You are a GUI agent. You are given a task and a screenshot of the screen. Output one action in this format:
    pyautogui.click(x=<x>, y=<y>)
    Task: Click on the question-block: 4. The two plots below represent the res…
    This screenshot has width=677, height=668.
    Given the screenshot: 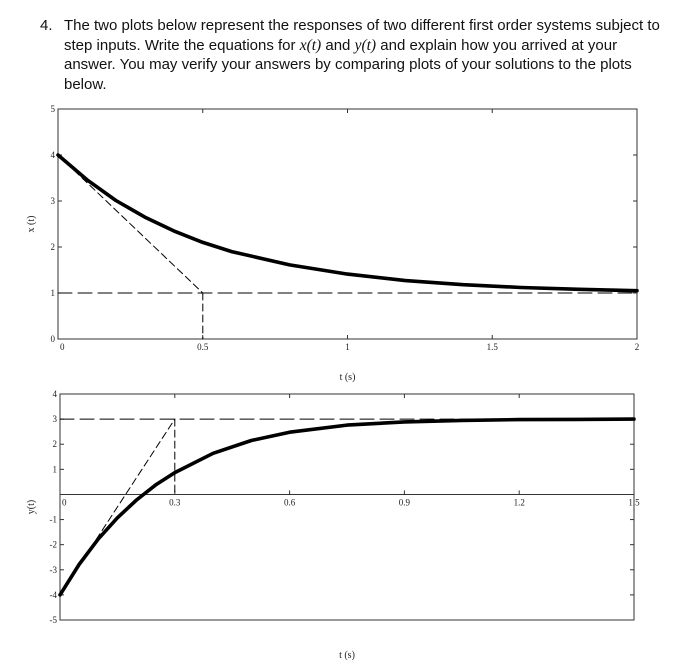 What is the action you would take?
    pyautogui.click(x=352, y=55)
    